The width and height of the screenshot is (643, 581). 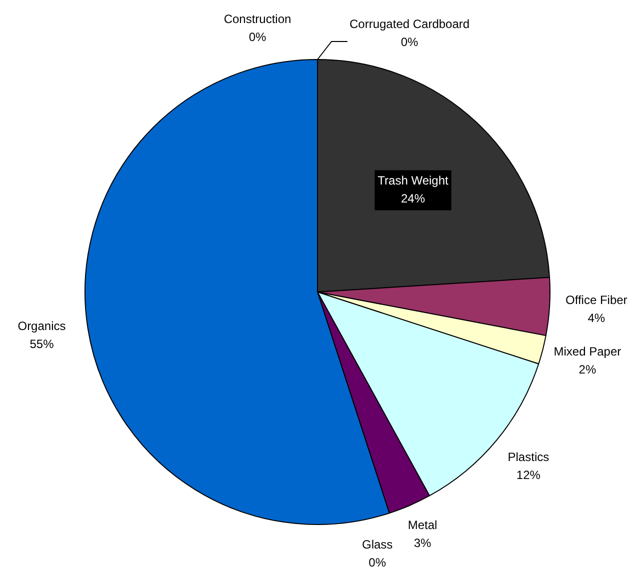 What do you see at coordinates (528, 475) in the screenshot?
I see `data-label: 12%` at bounding box center [528, 475].